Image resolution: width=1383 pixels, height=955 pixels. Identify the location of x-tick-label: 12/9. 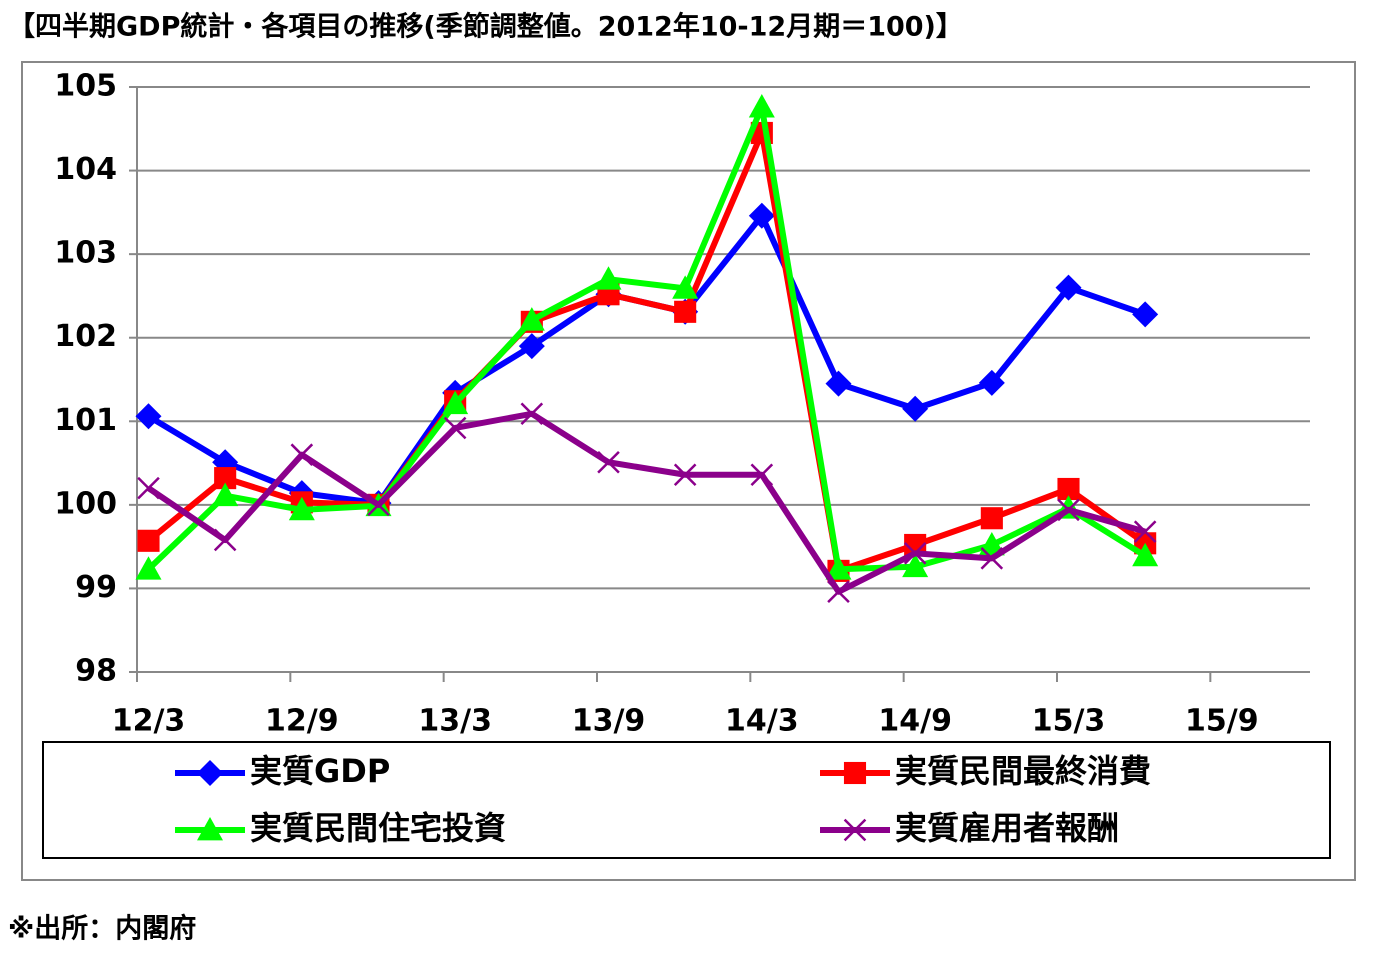
(302, 721).